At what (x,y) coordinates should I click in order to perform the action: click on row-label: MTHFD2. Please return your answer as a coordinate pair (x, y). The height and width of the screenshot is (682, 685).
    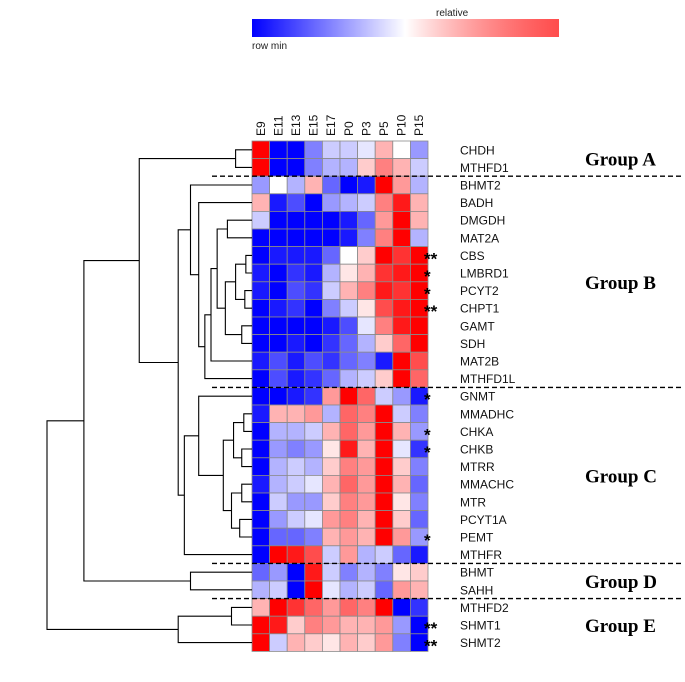
    Looking at the image, I should click on (484, 608).